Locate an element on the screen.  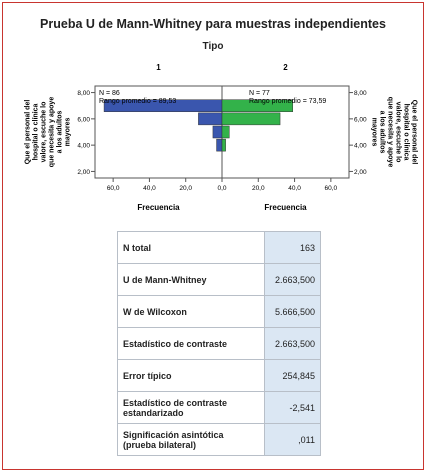
panel-label: 1 is located at coordinates (158, 67).